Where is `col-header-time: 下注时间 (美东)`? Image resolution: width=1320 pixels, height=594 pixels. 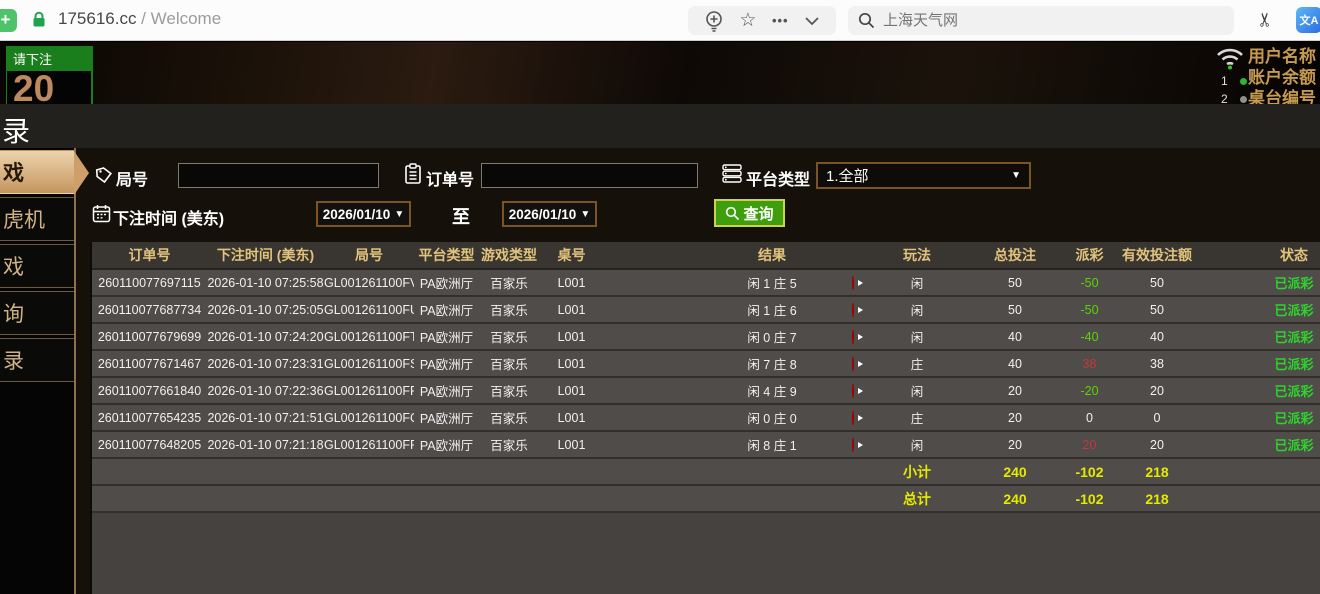
col-header-time: 下注时间 (美东) is located at coordinates (265, 255).